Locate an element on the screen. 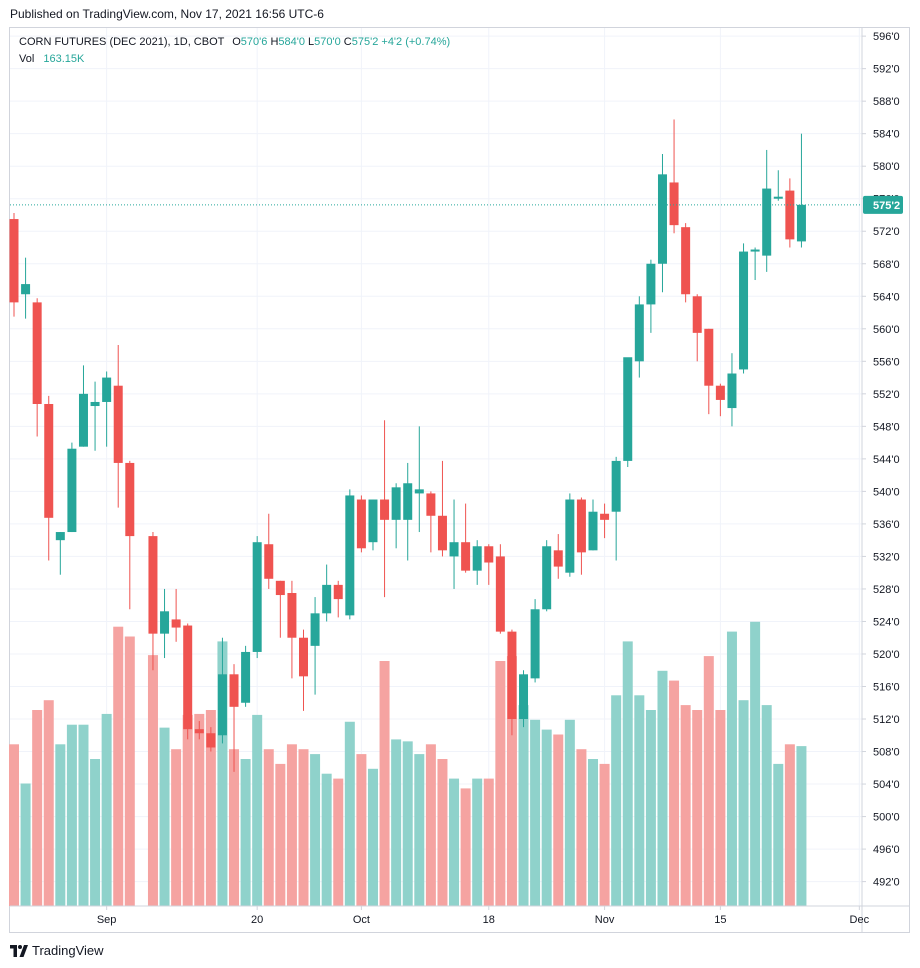  price-tick-label: 540'0 is located at coordinates (886, 492).